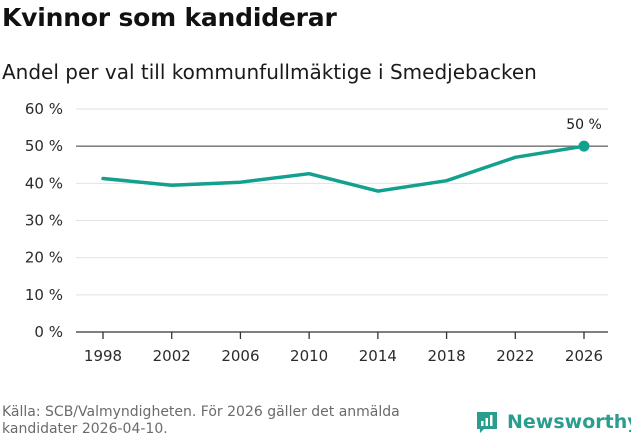 This screenshot has height=439, width=631. What do you see at coordinates (44, 109) in the screenshot?
I see `y-tick-label: 60 %` at bounding box center [44, 109].